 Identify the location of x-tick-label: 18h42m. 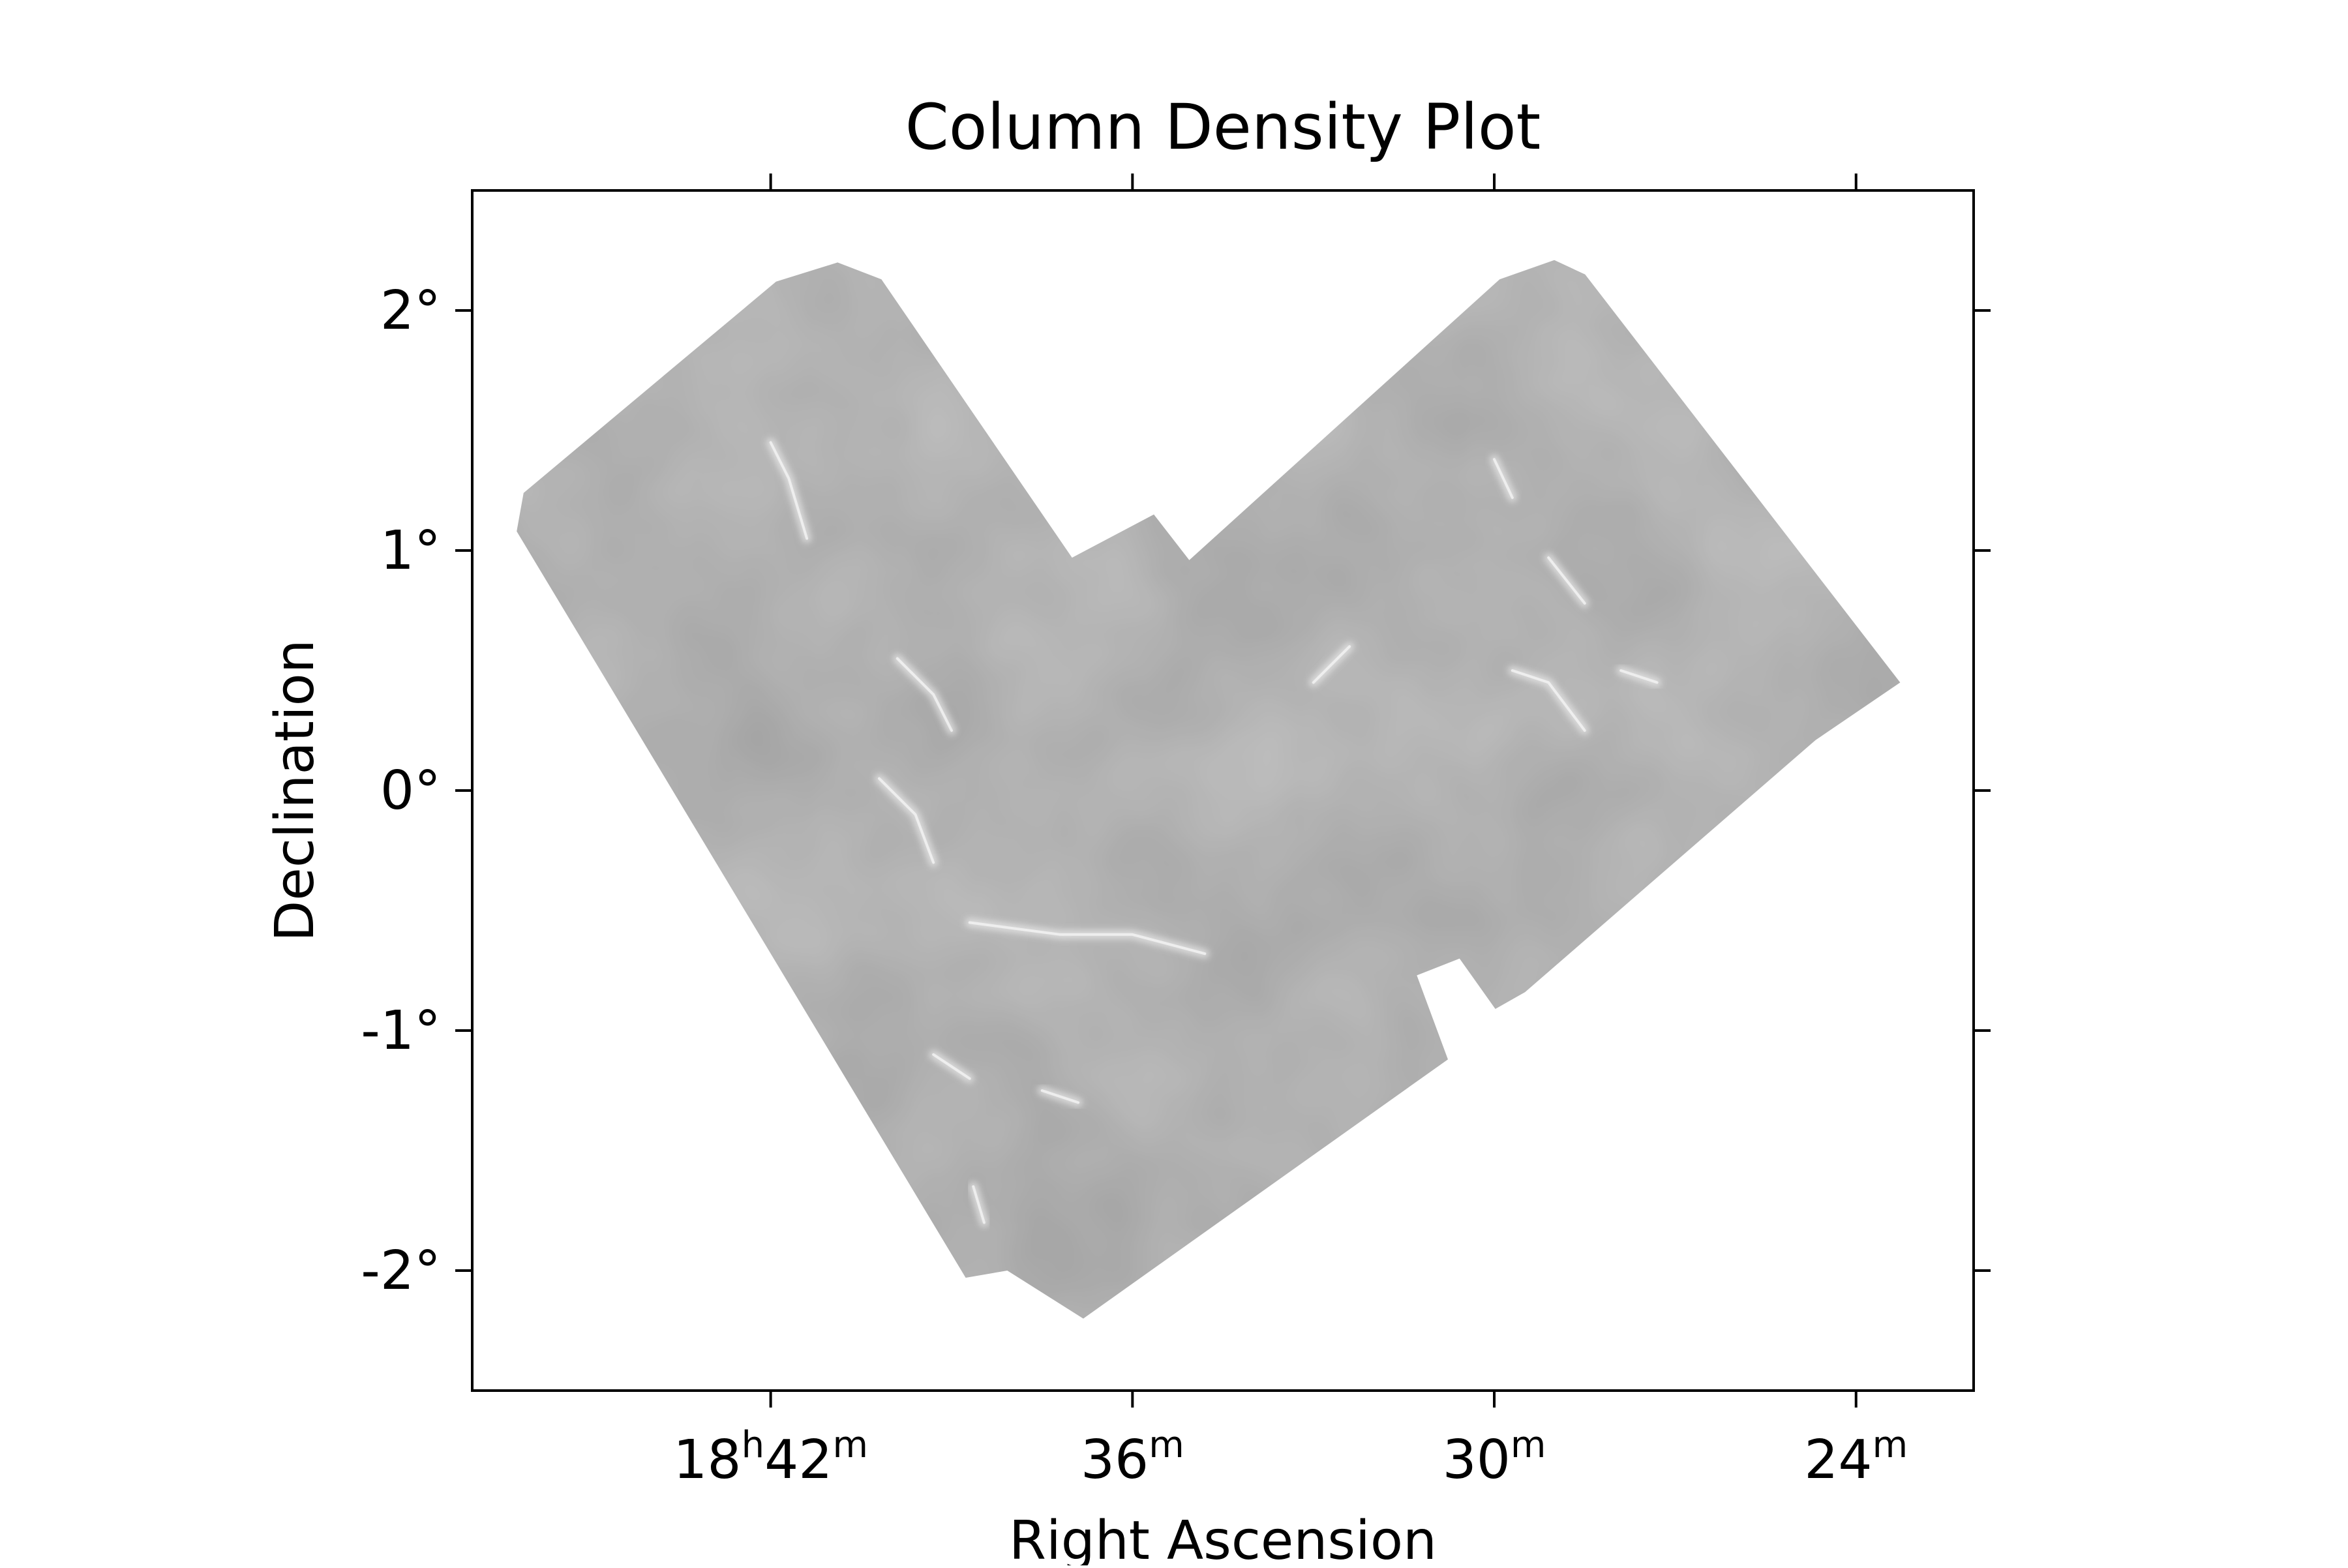
(770, 1457).